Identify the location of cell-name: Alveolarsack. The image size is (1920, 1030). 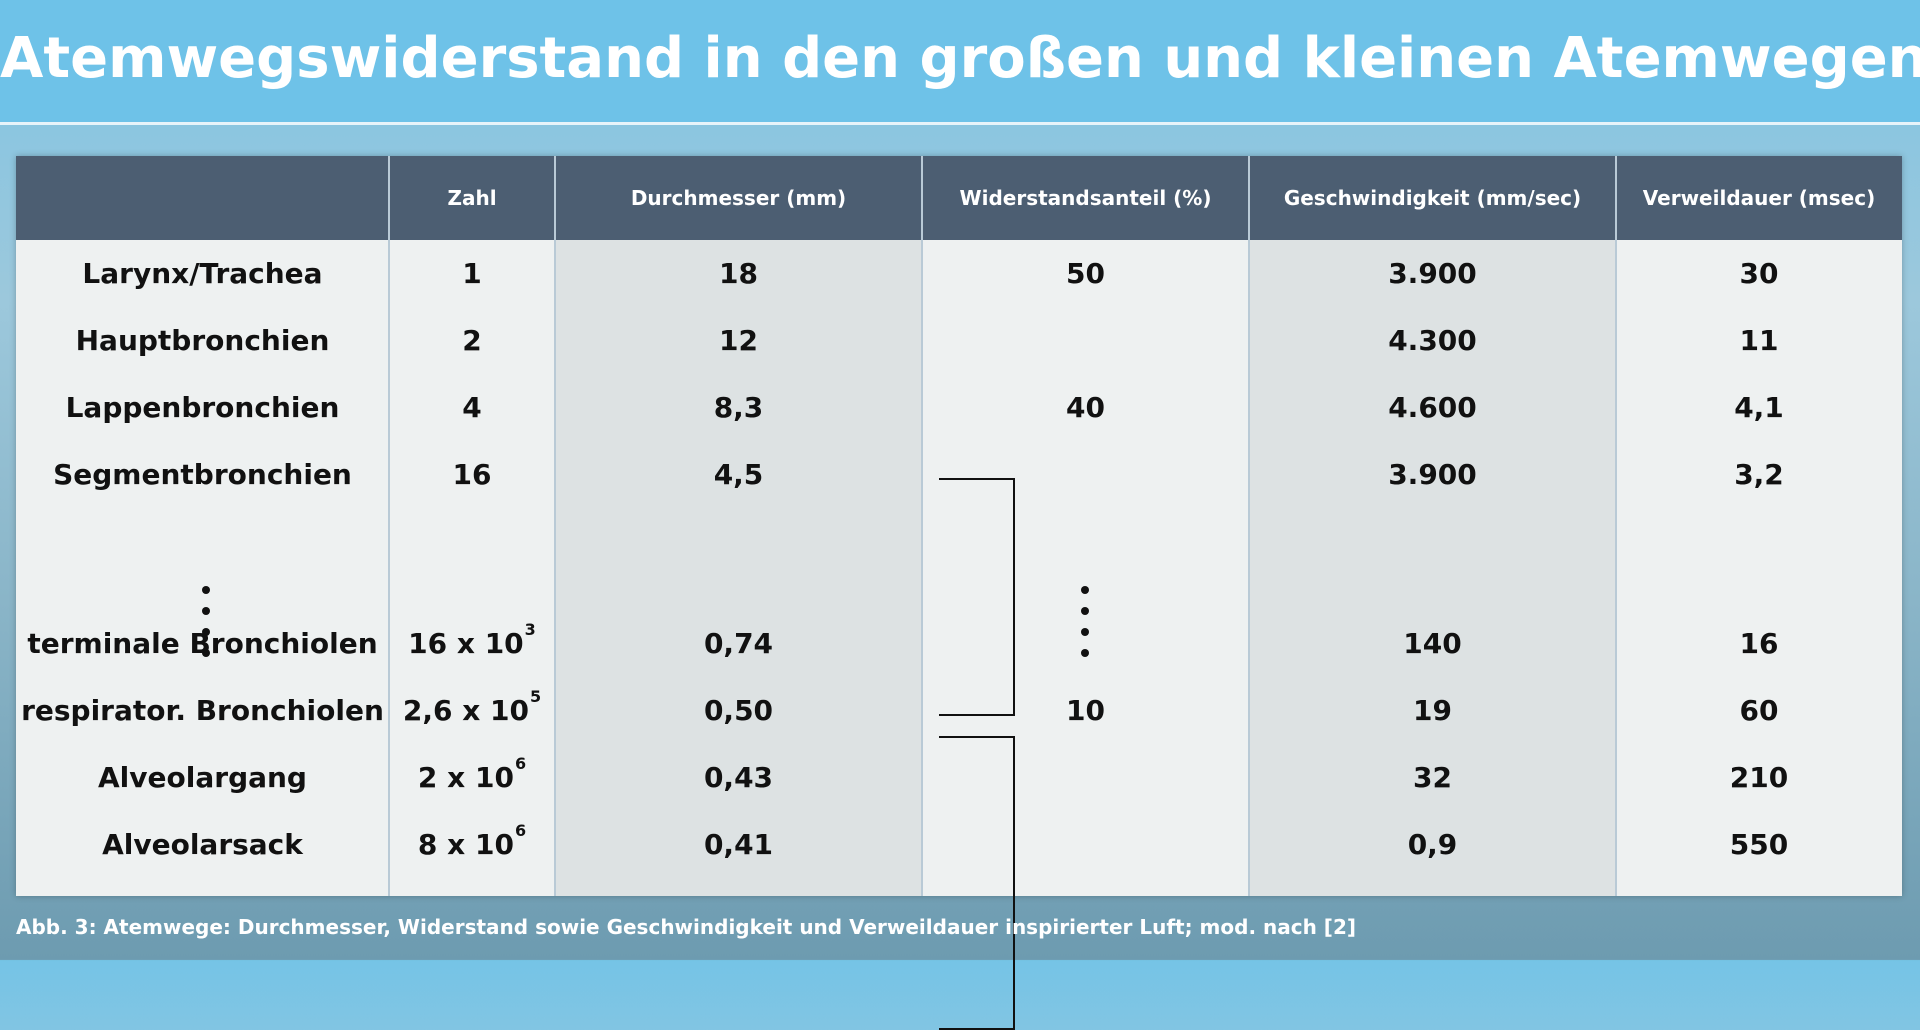
(202, 844).